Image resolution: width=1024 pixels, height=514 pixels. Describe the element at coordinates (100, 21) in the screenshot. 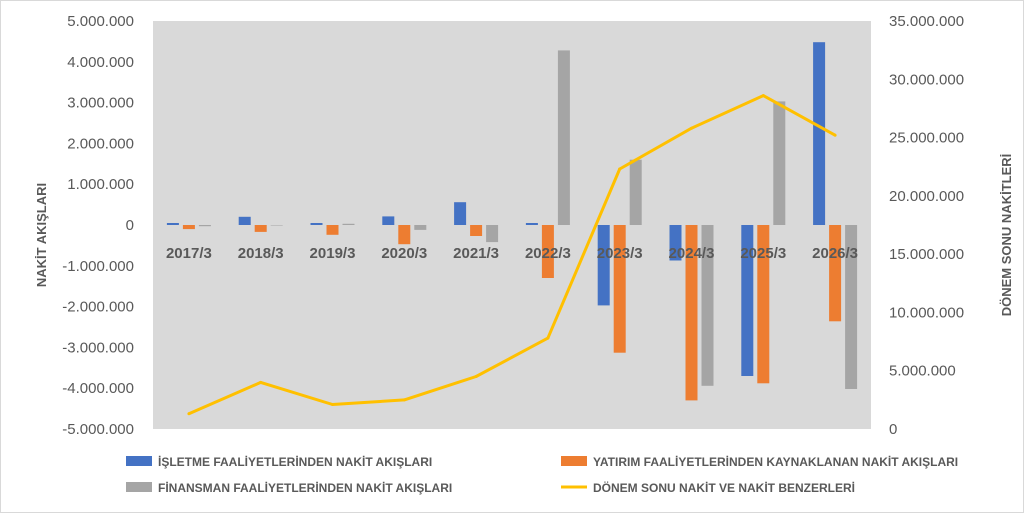

I see `left-tick-label: 5.000.000` at that location.